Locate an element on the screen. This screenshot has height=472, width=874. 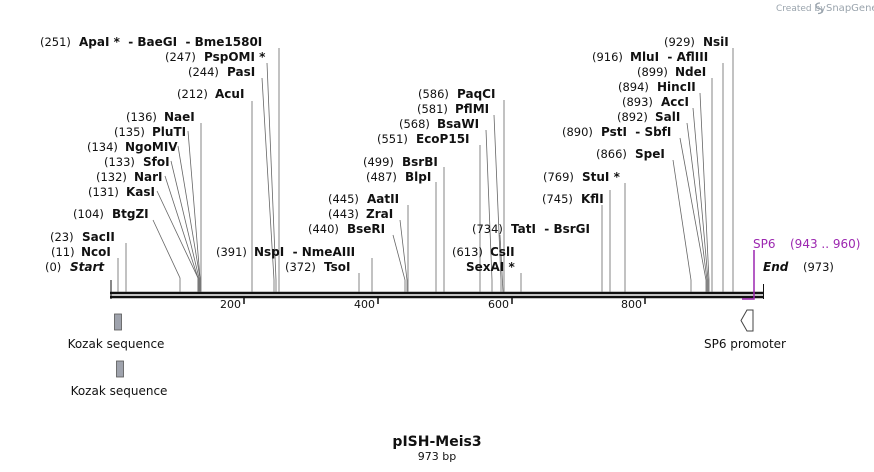
enzyme-label-ndei: (899) NdeI is located at coordinates (671, 72).